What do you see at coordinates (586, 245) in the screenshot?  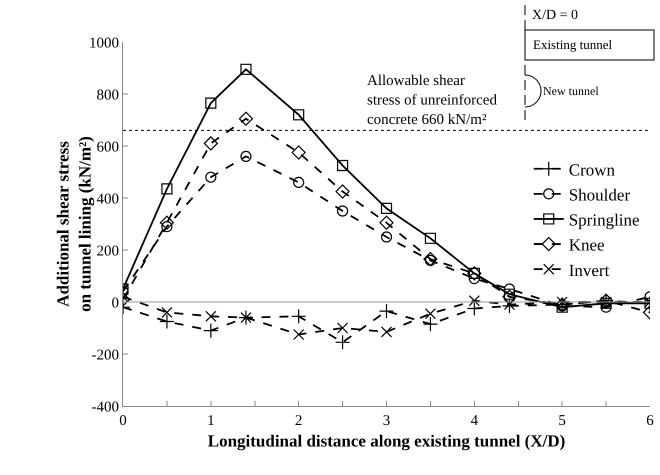 I see `legend-label: Knee` at bounding box center [586, 245].